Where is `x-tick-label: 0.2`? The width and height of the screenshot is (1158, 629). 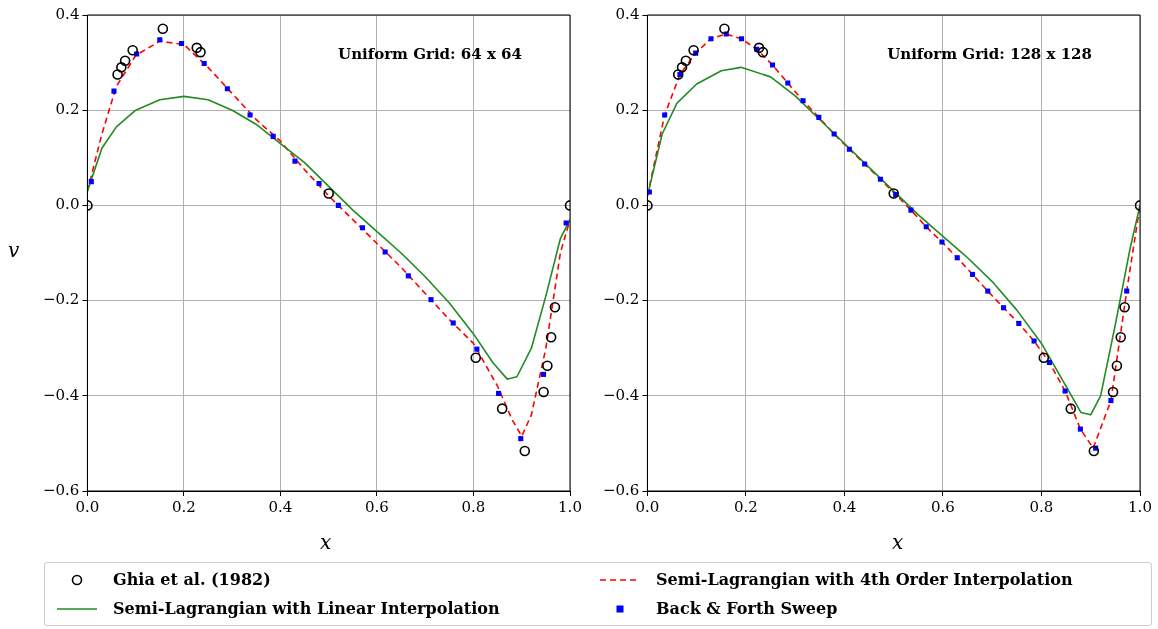
x-tick-label: 0.2 is located at coordinates (184, 506).